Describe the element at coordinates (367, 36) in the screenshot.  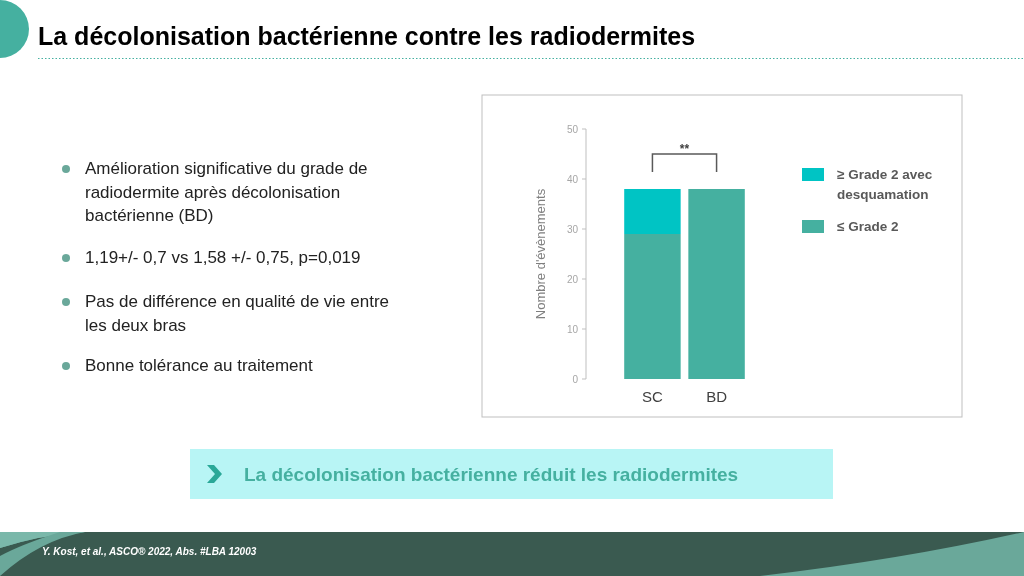
I see `text: La décolonisation bactérienne contre les radiodermites` at that location.